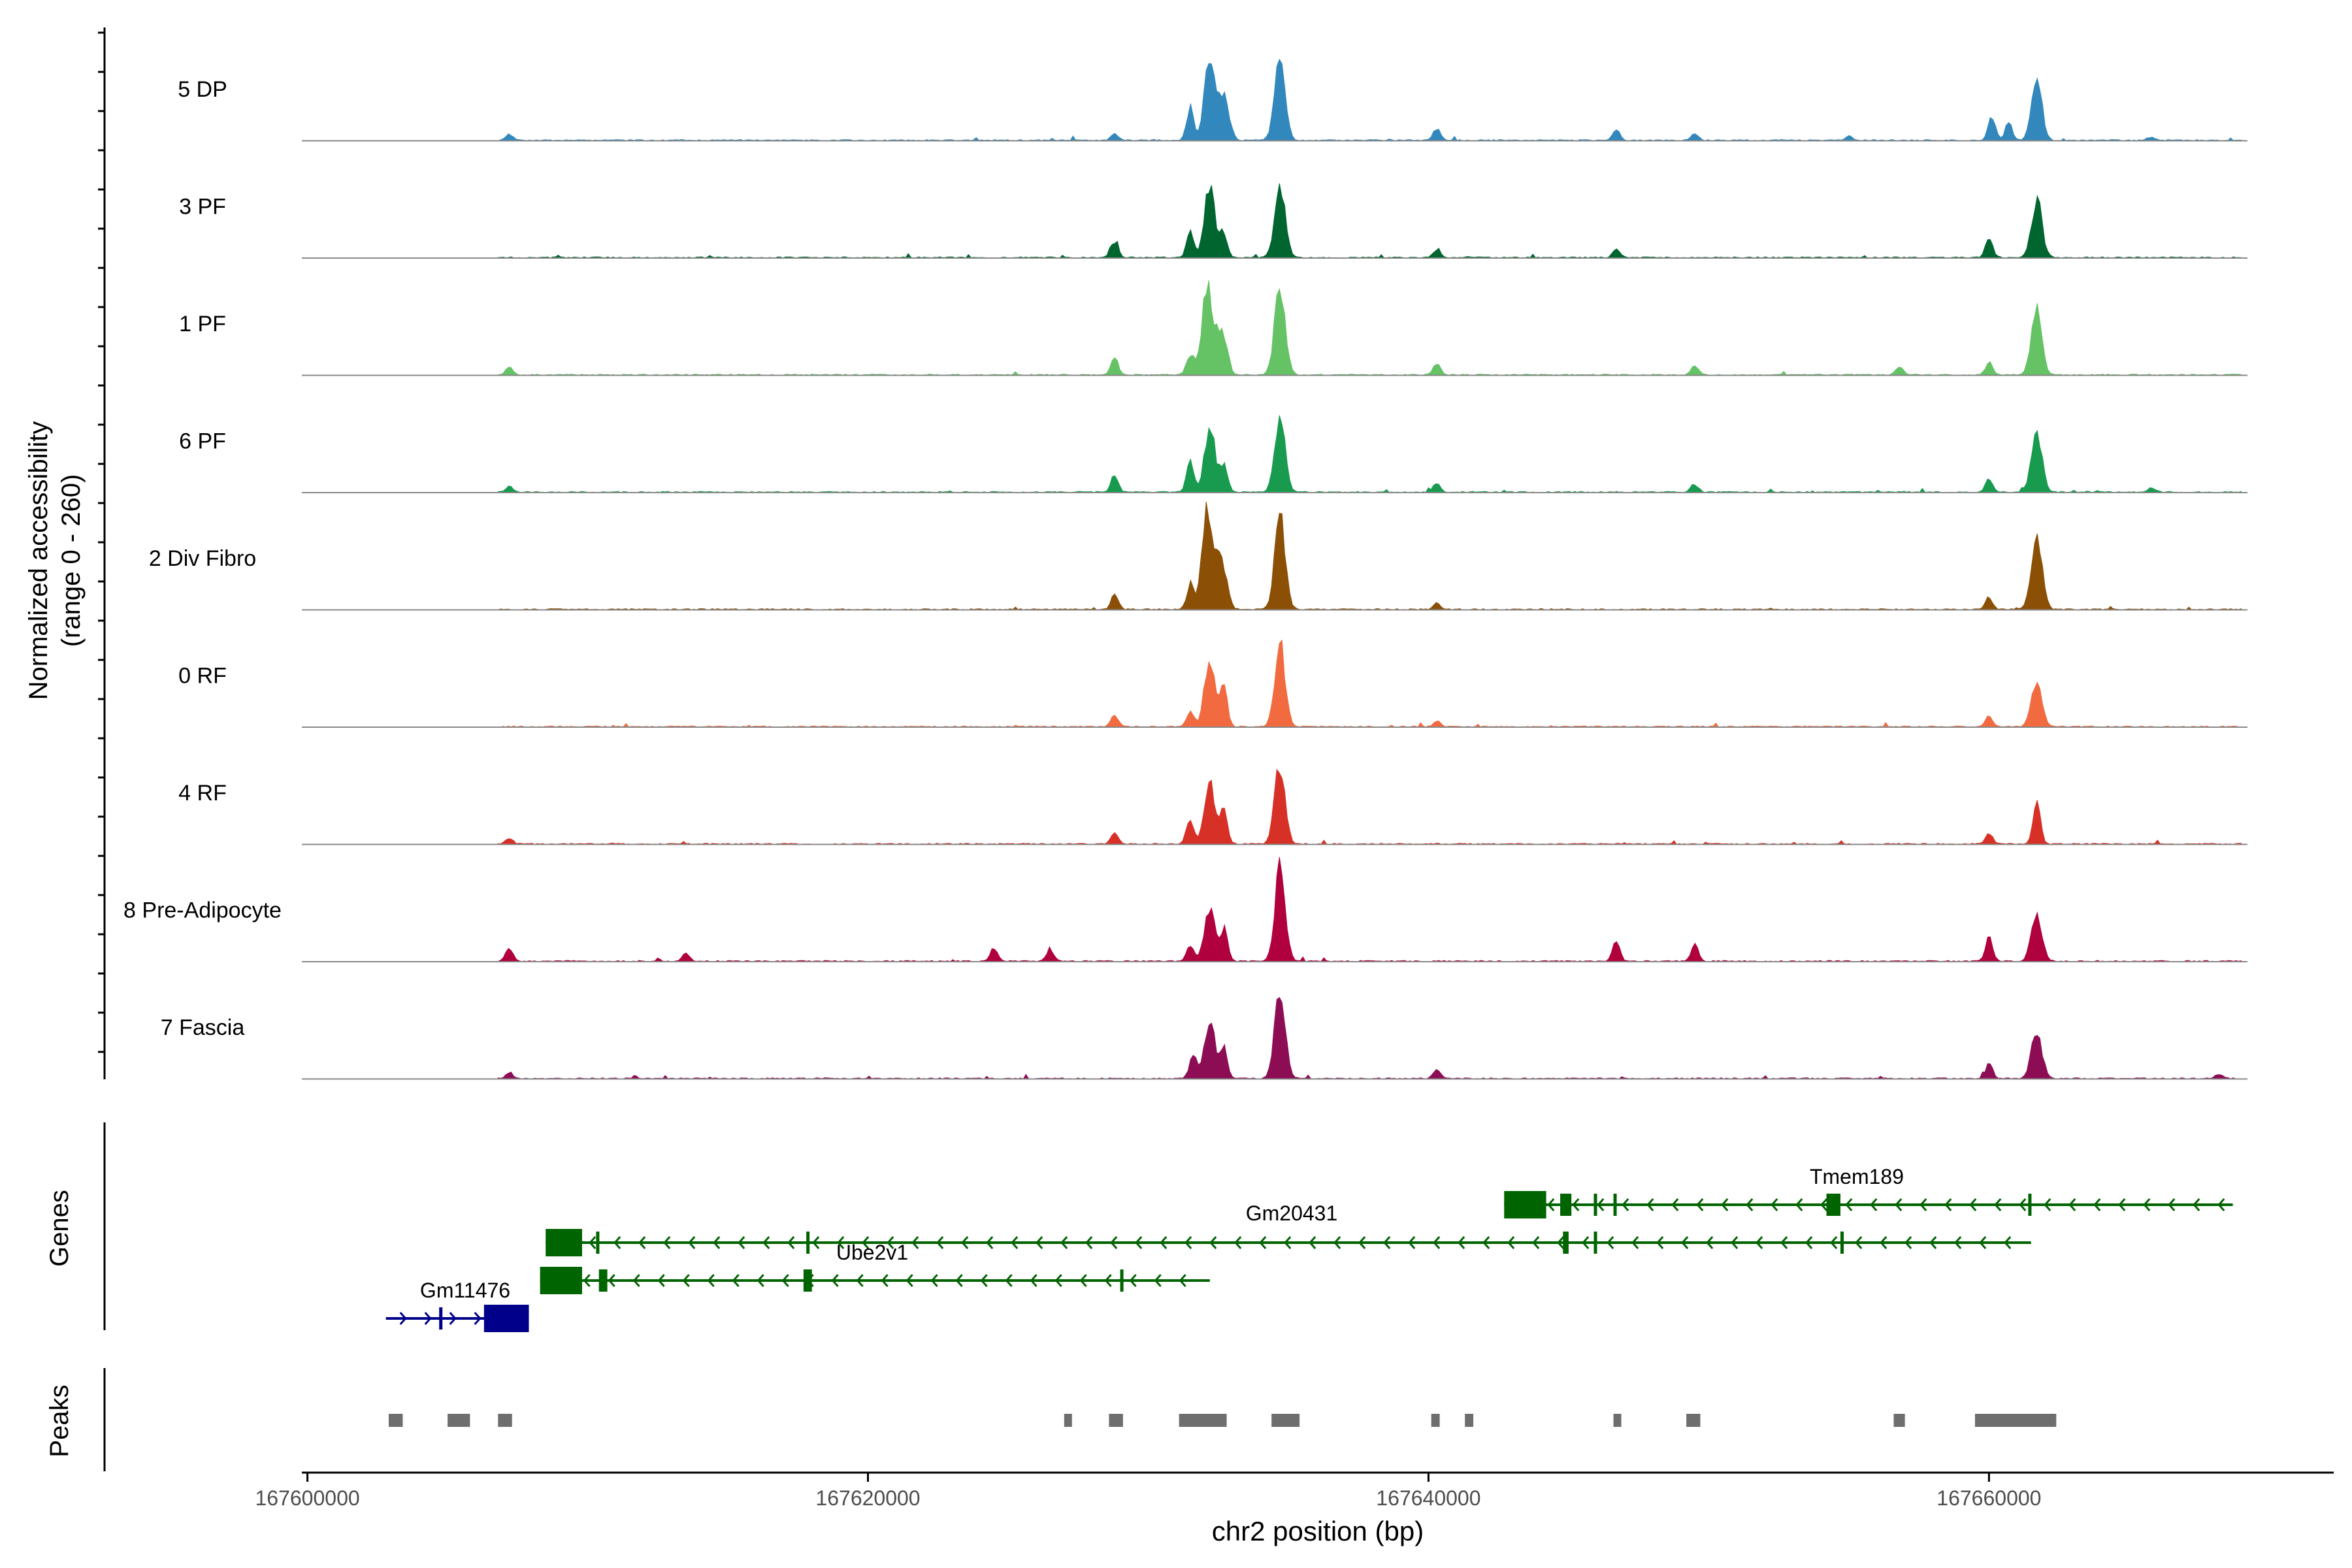  Describe the element at coordinates (202, 207) in the screenshot. I see `track-label: 3 PF` at that location.